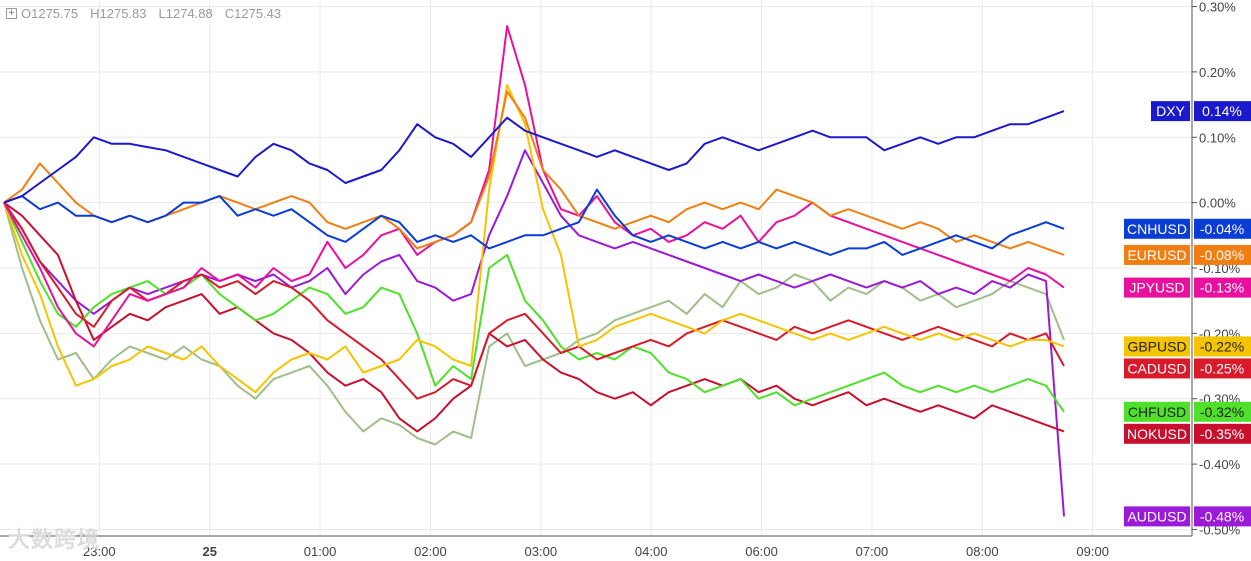  I want to click on series-label-nokusd: NOKUSD -0.35%, so click(1187, 433).